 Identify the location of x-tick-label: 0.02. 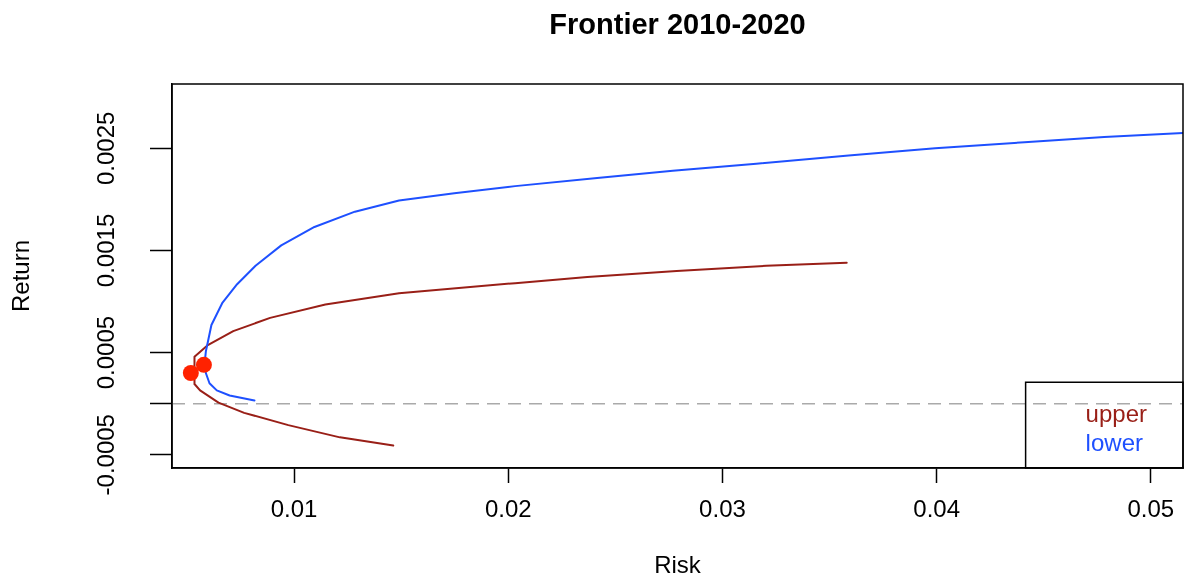
(508, 509).